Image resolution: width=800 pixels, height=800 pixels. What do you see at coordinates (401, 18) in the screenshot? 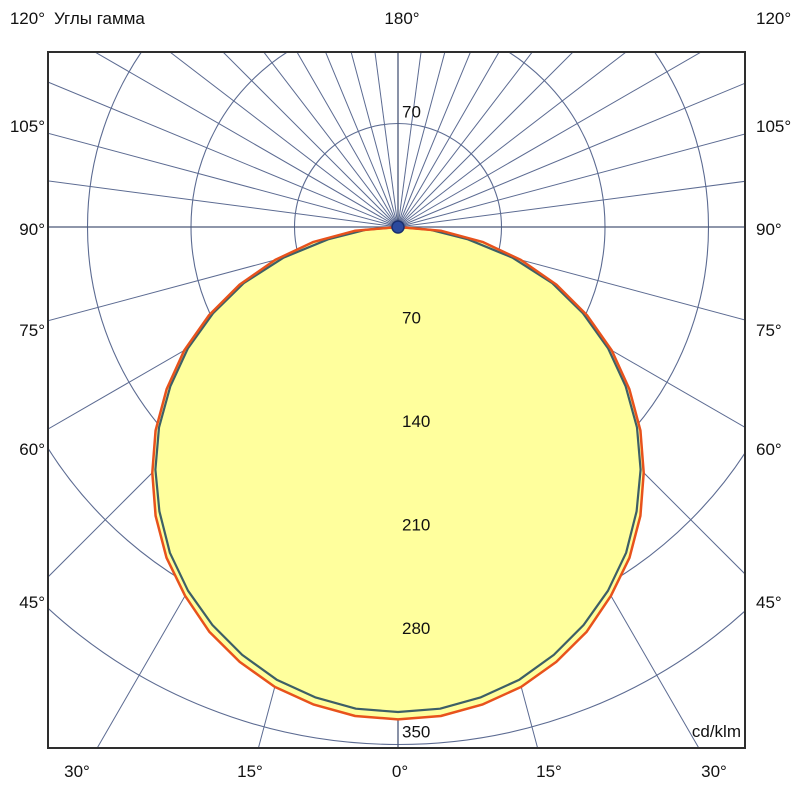
I see `gamma-label-top-center: 180°` at bounding box center [401, 18].